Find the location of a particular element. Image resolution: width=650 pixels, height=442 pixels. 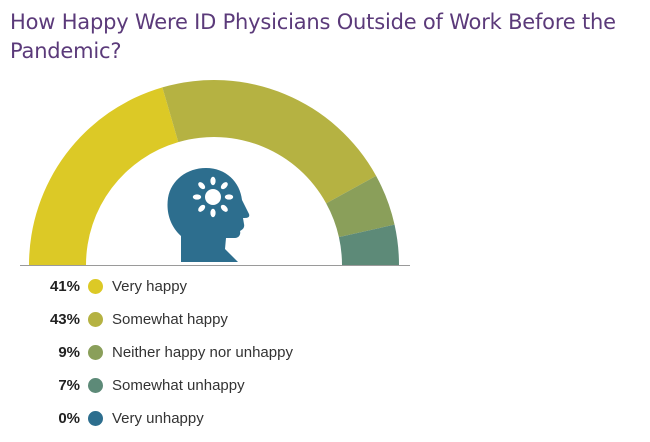

slice-very-happy is located at coordinates (104, 176).